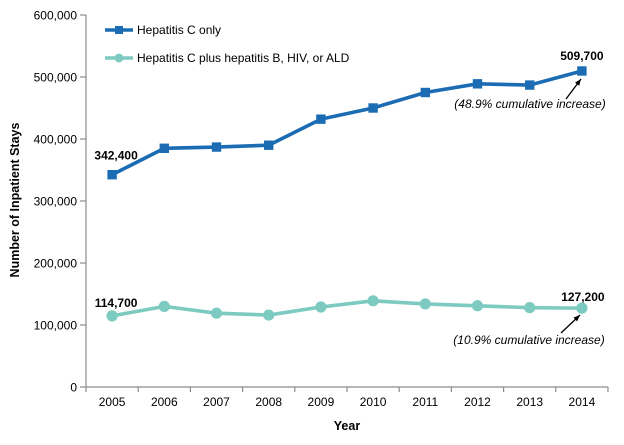 This screenshot has height=445, width=624. Describe the element at coordinates (179, 30) in the screenshot. I see `legend-label: Hepatitis C only` at that location.